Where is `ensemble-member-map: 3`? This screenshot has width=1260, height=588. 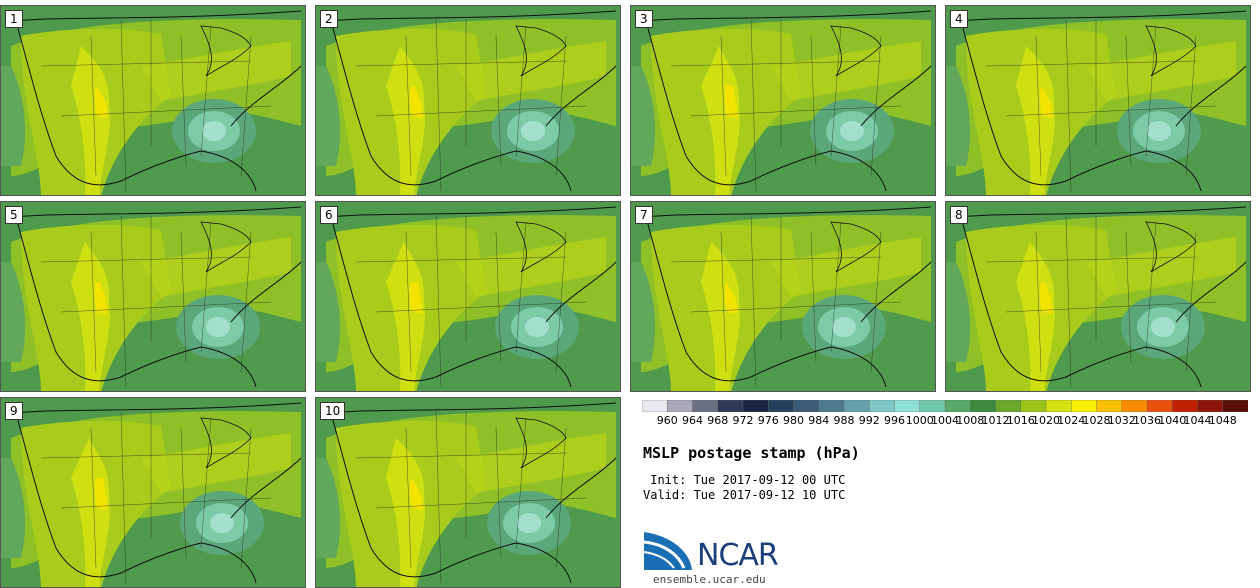 ensemble-member-map: 3 is located at coordinates (783, 100).